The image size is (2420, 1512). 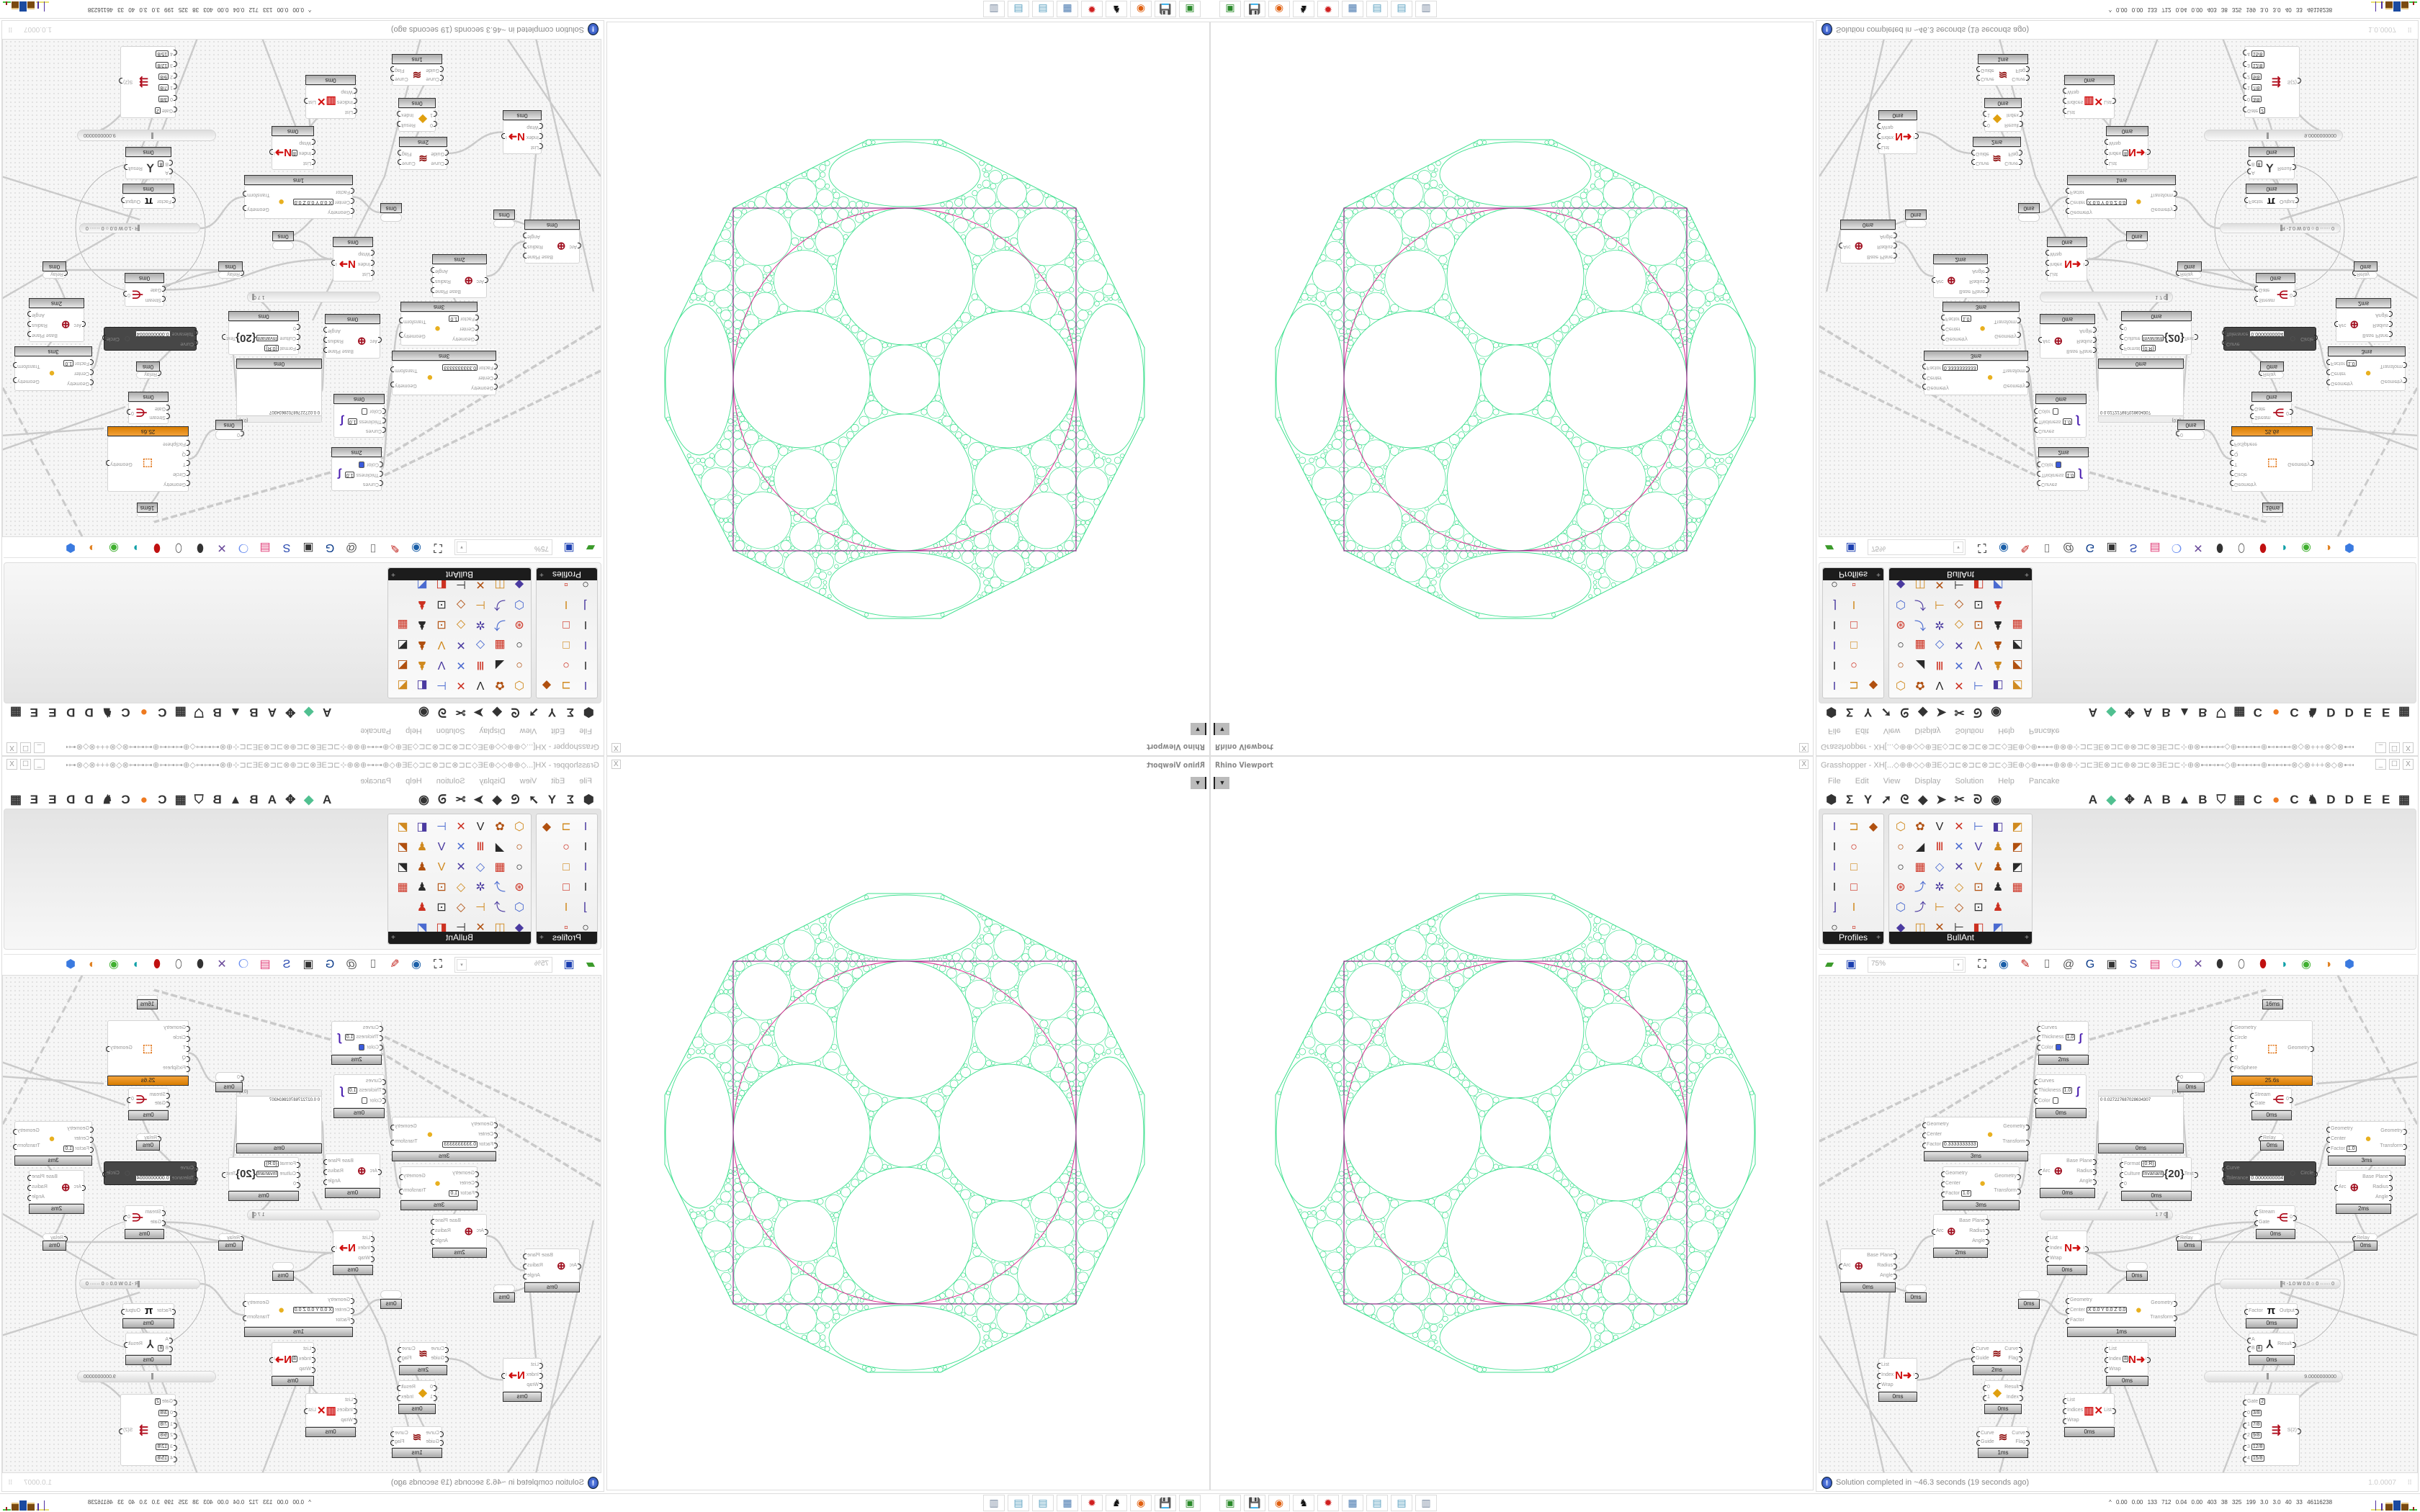 What do you see at coordinates (53, 799) in the screenshot?
I see `tab-e: E` at bounding box center [53, 799].